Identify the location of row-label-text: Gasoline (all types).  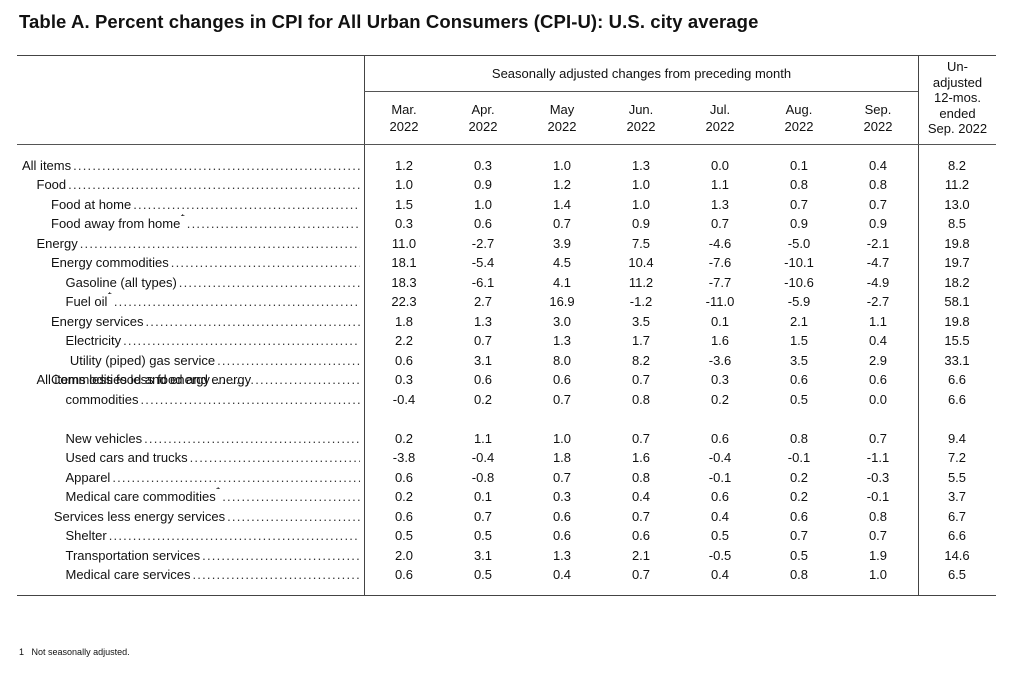
(121, 282).